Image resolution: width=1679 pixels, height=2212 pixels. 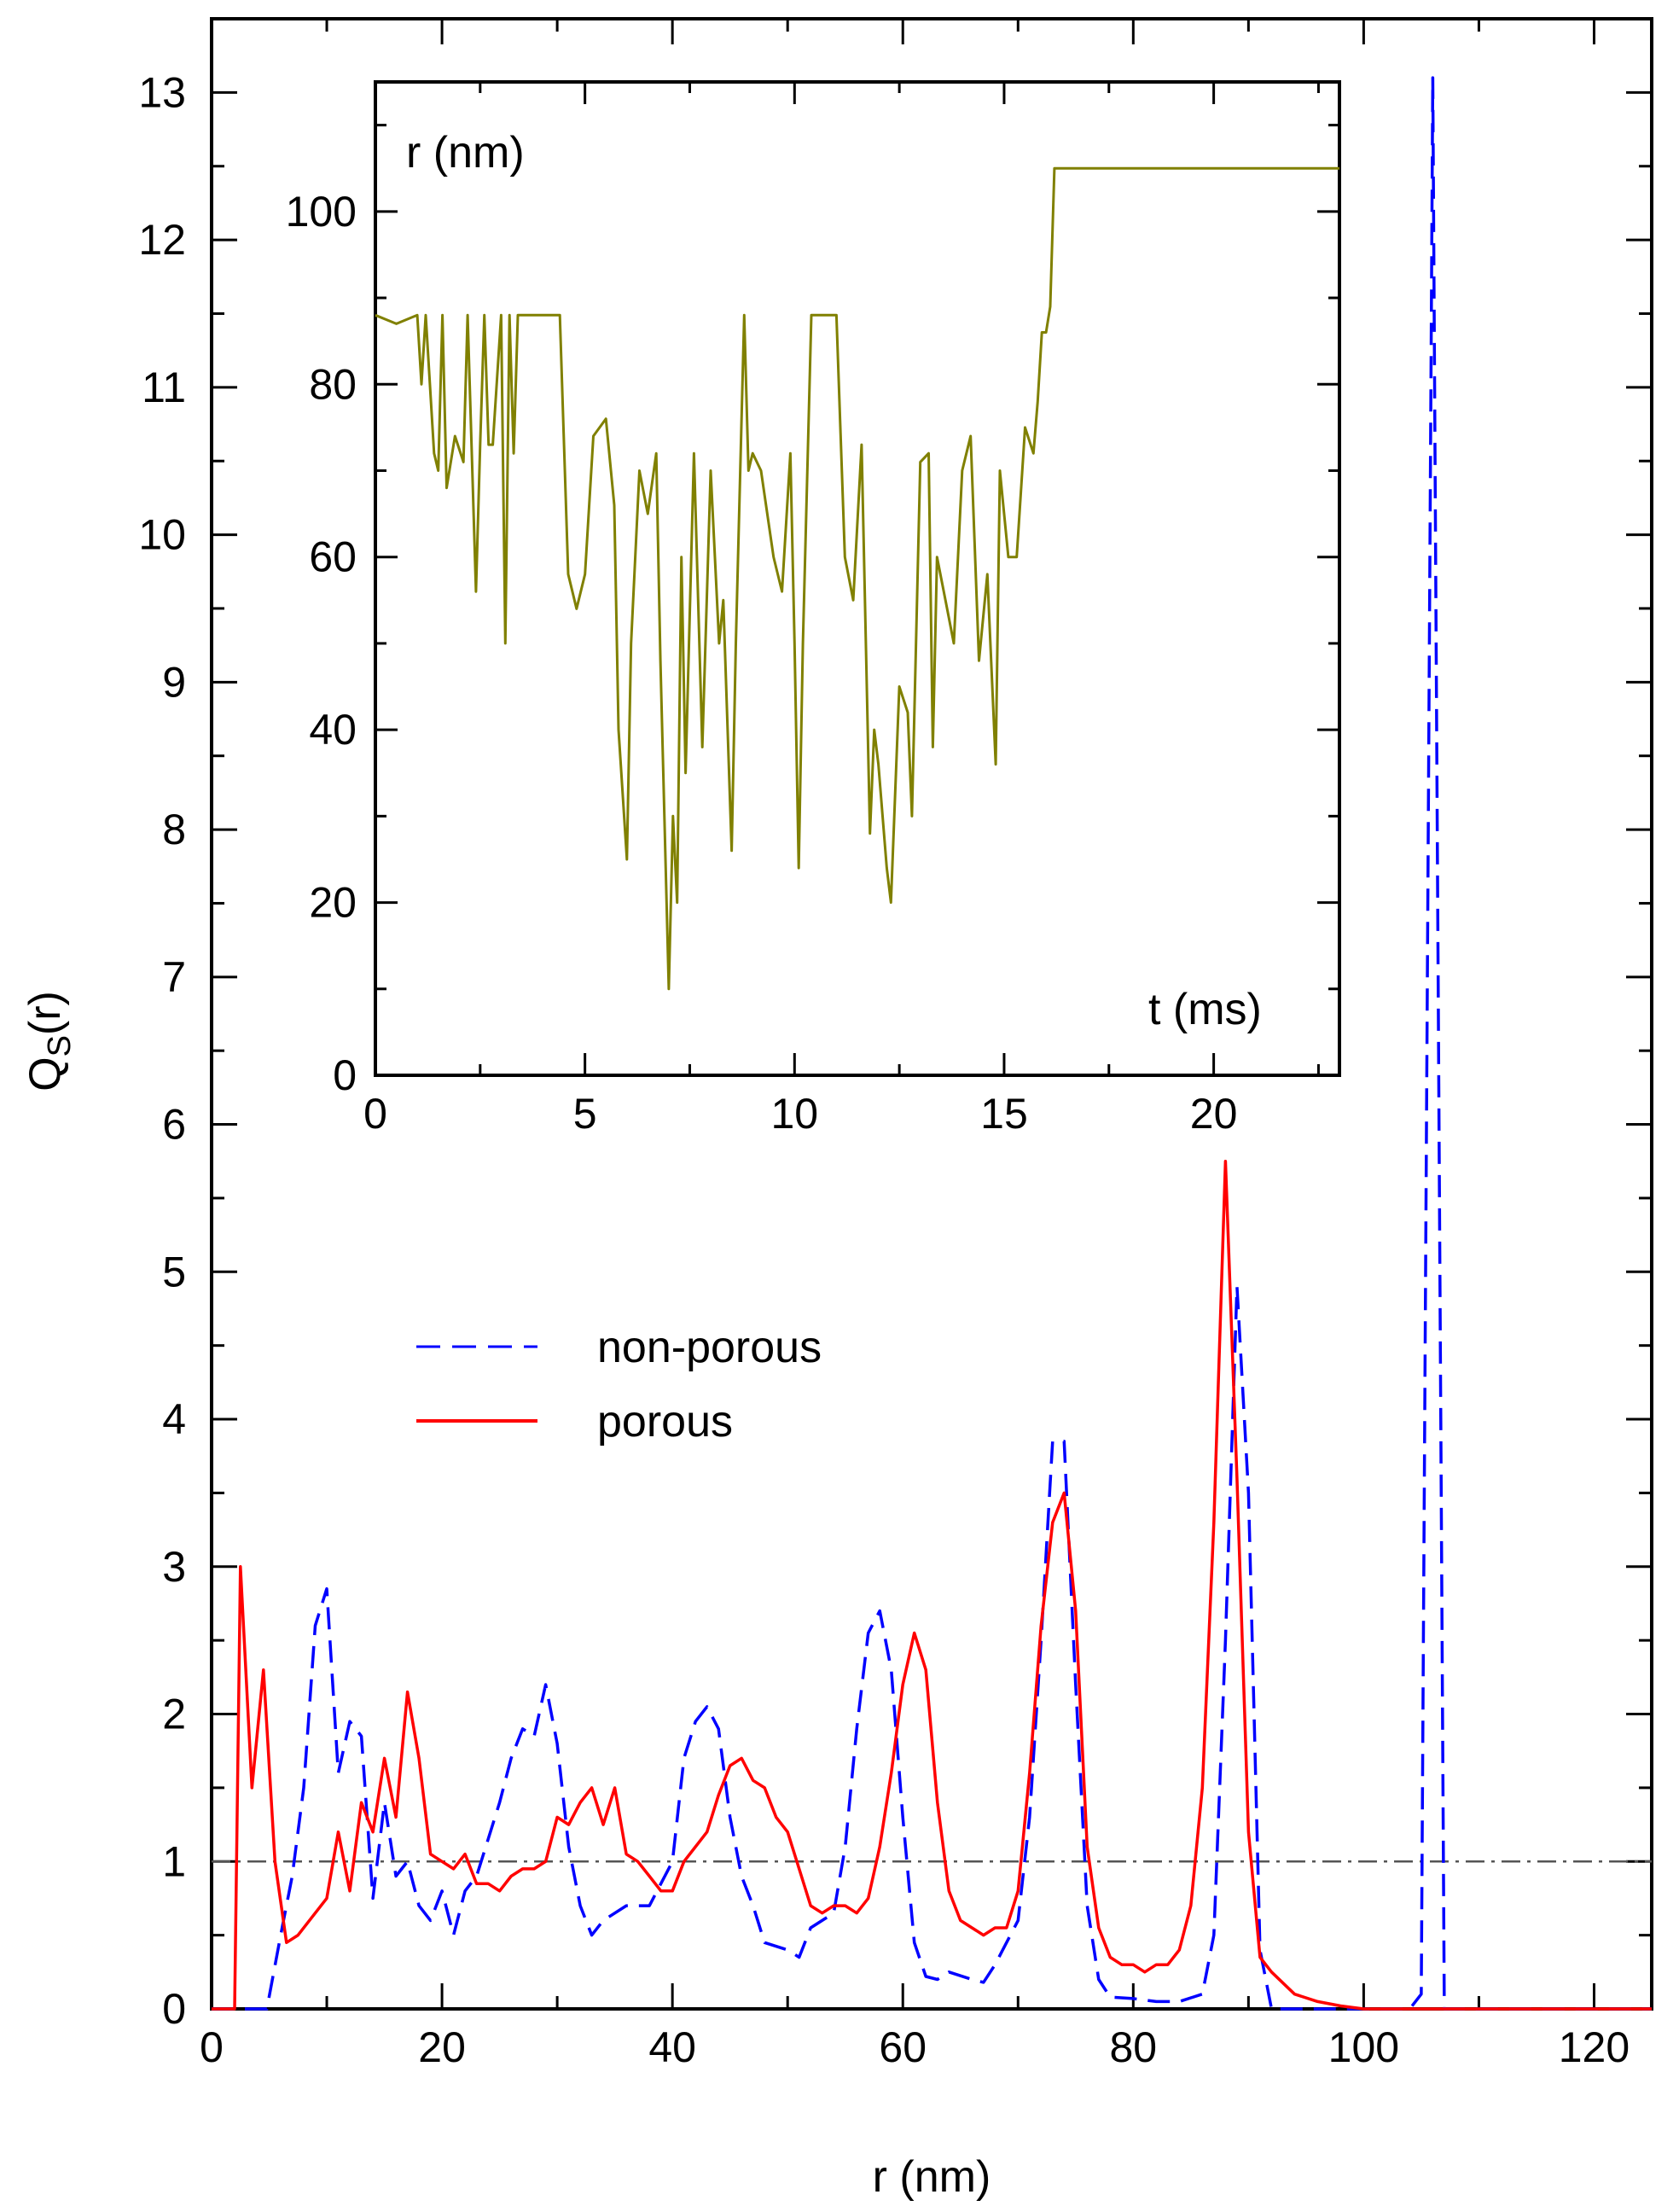 I want to click on y-label-tail: (r), so click(x=45, y=1013).